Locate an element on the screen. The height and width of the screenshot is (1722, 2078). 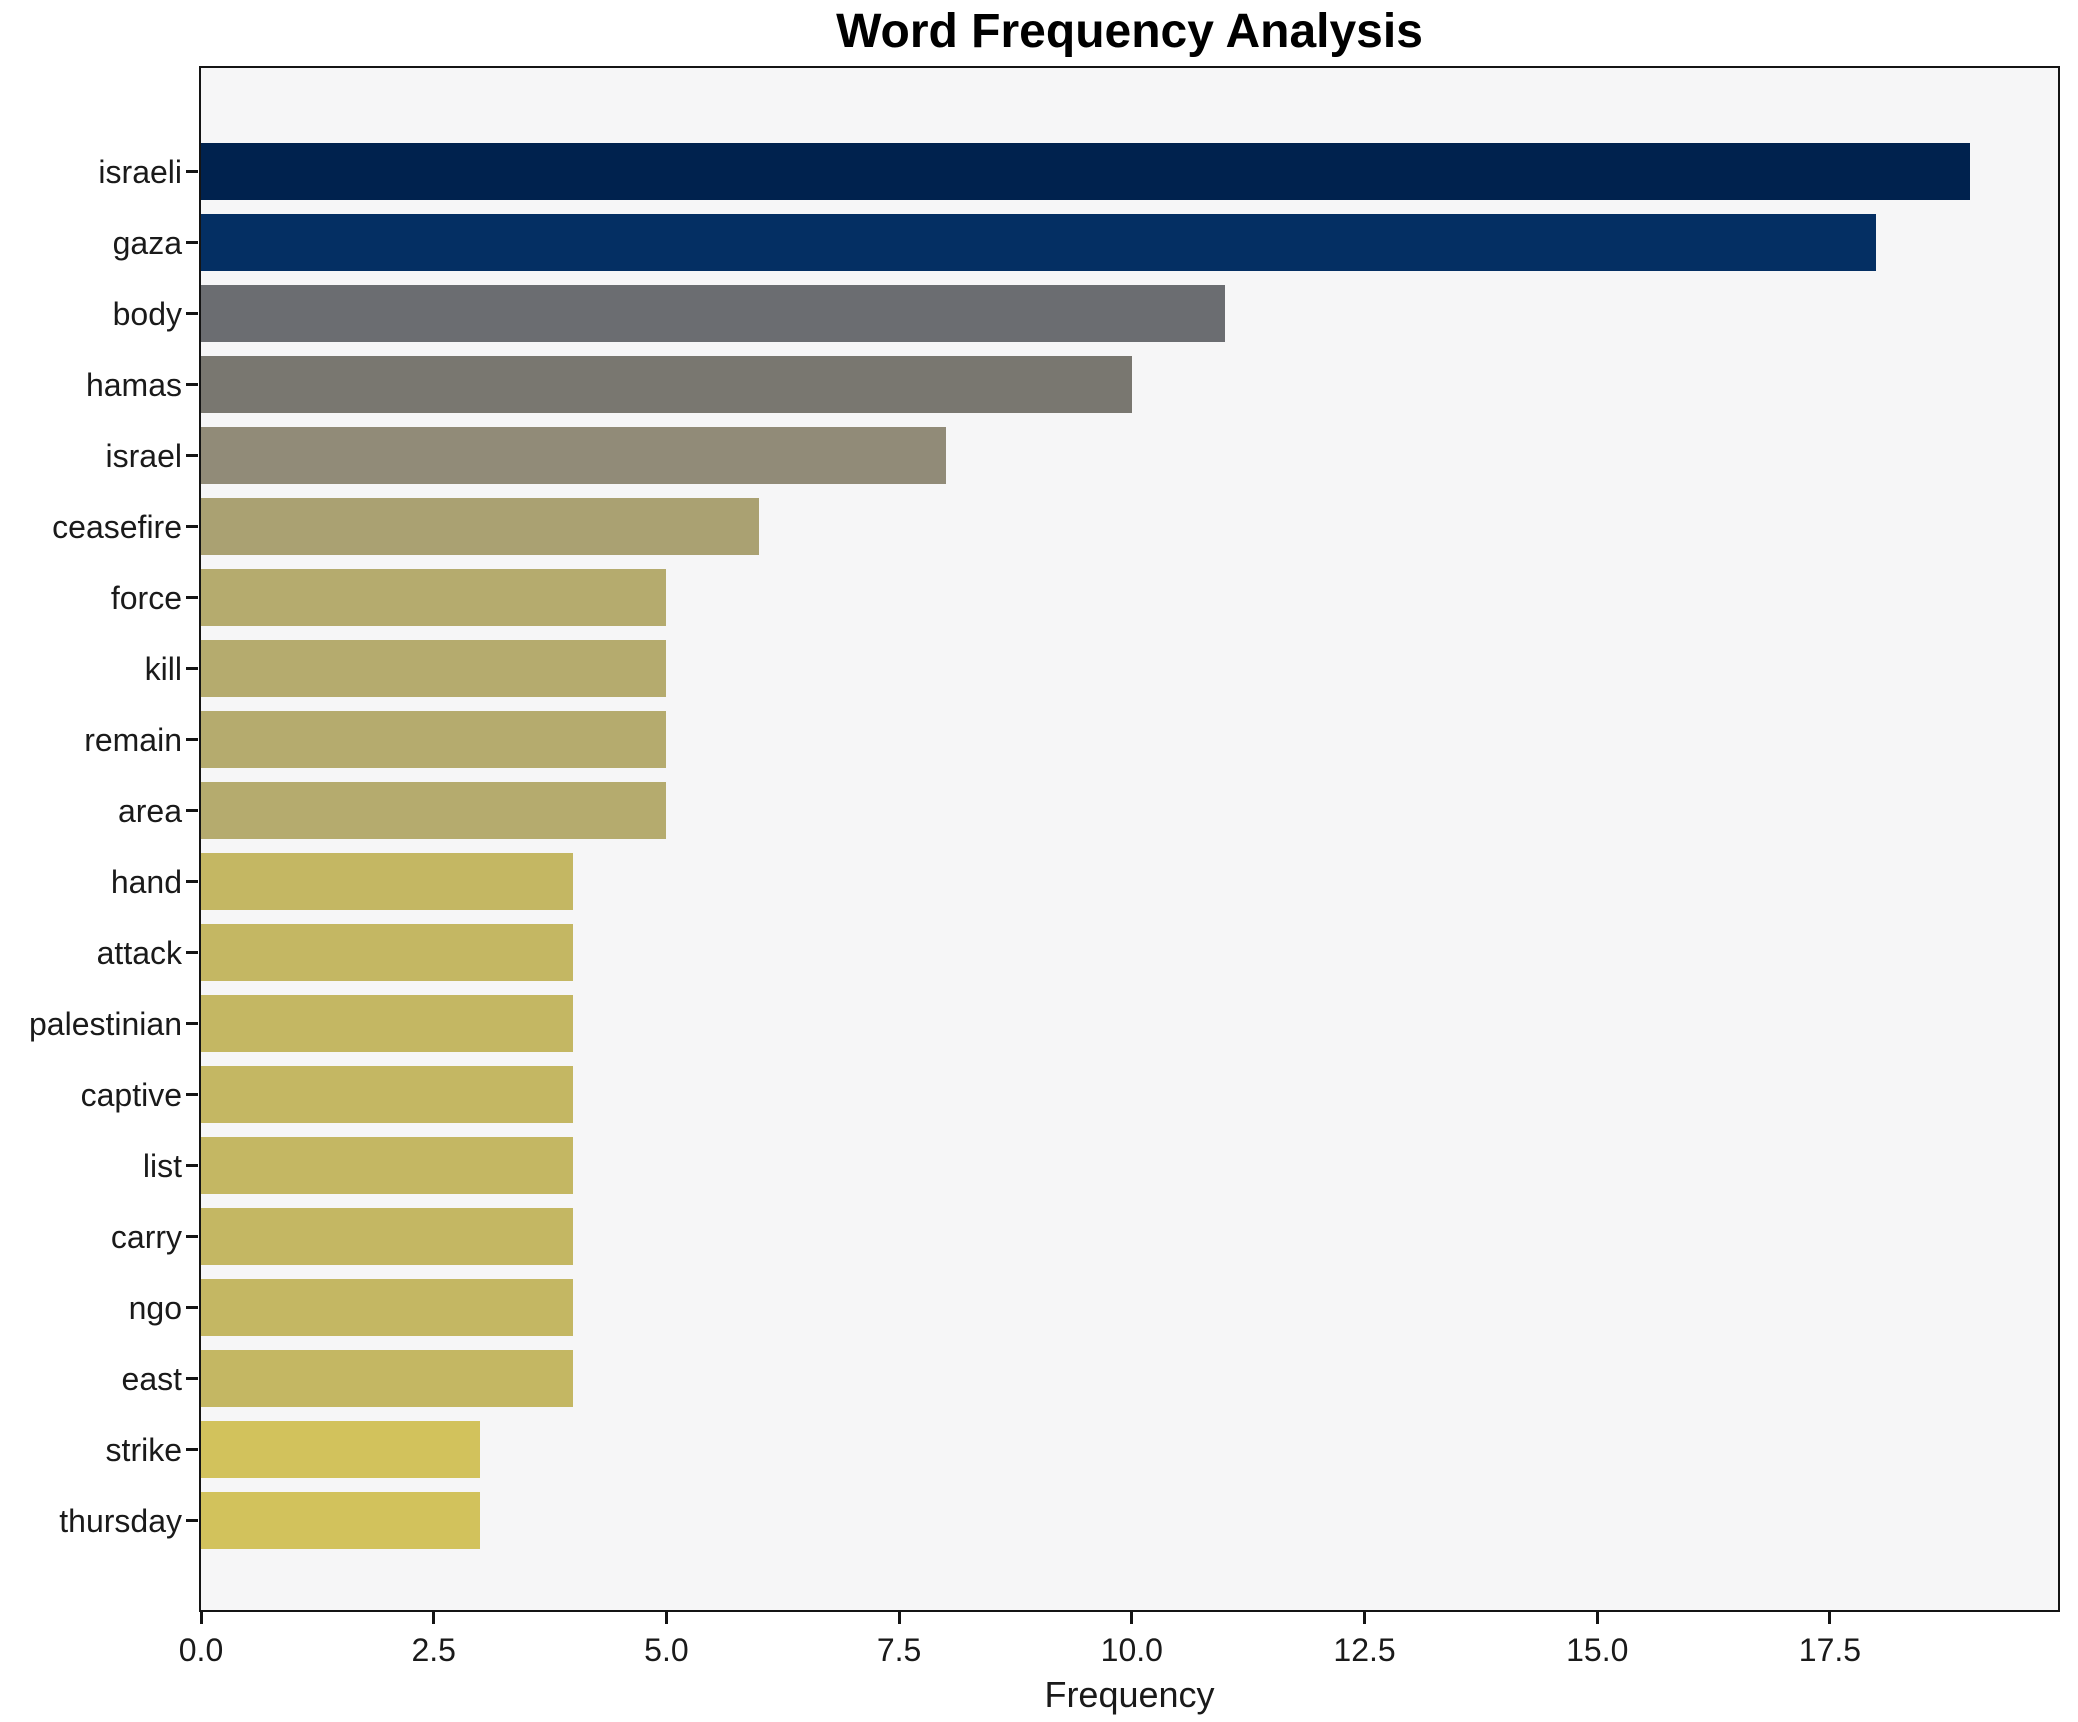
y-tick-label-list: list is located at coordinates (162, 1165).